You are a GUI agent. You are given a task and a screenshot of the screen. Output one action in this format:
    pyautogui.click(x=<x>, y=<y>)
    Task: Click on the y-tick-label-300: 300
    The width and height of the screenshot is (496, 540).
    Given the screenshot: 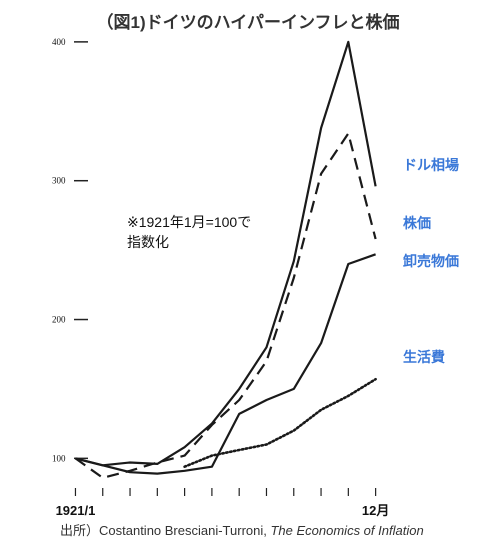 What is the action you would take?
    pyautogui.click(x=59, y=181)
    